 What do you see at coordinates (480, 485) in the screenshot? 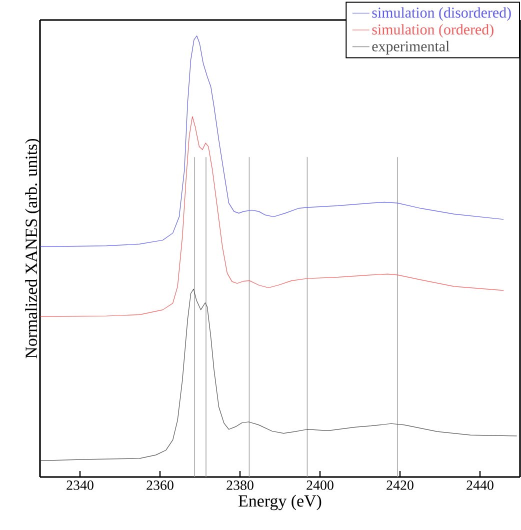
I see `x-tick-label: 2440` at bounding box center [480, 485].